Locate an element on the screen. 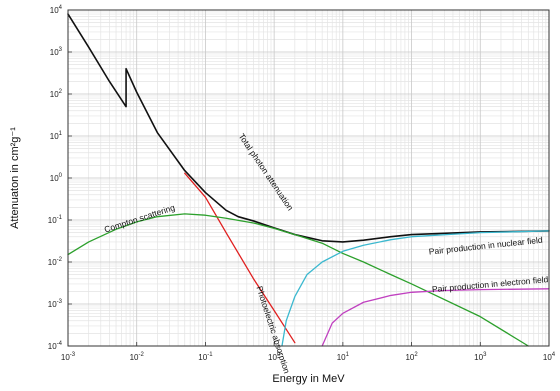 This screenshot has height=391, width=560. series-line-pair-production-in-nuclear-field is located at coordinates (415, 288).